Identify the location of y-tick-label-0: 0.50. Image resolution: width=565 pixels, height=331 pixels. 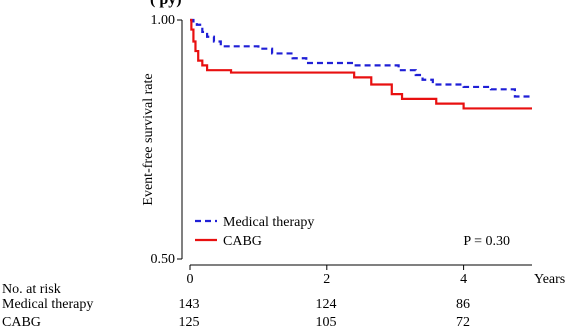
(163, 259).